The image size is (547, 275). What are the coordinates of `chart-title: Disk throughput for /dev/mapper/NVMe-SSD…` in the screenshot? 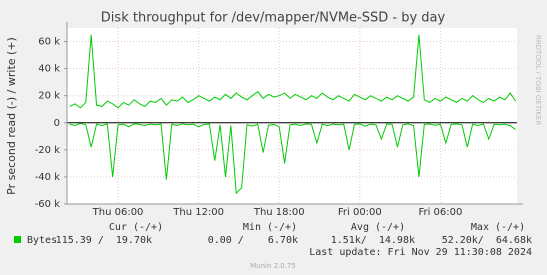 It's located at (273, 18).